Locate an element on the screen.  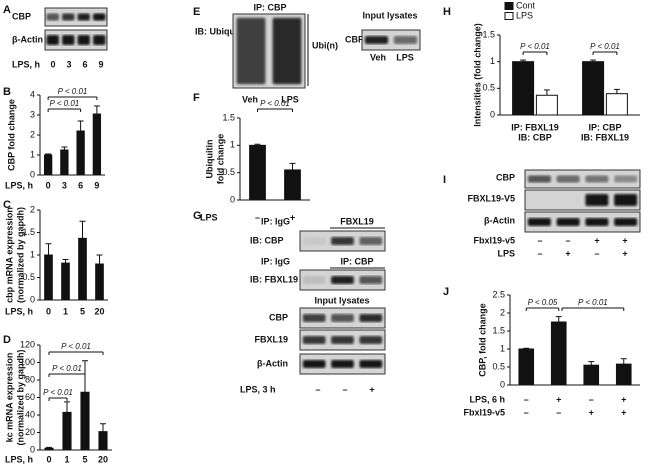
y-tick-label: 1 is located at coordinates (232, 145).